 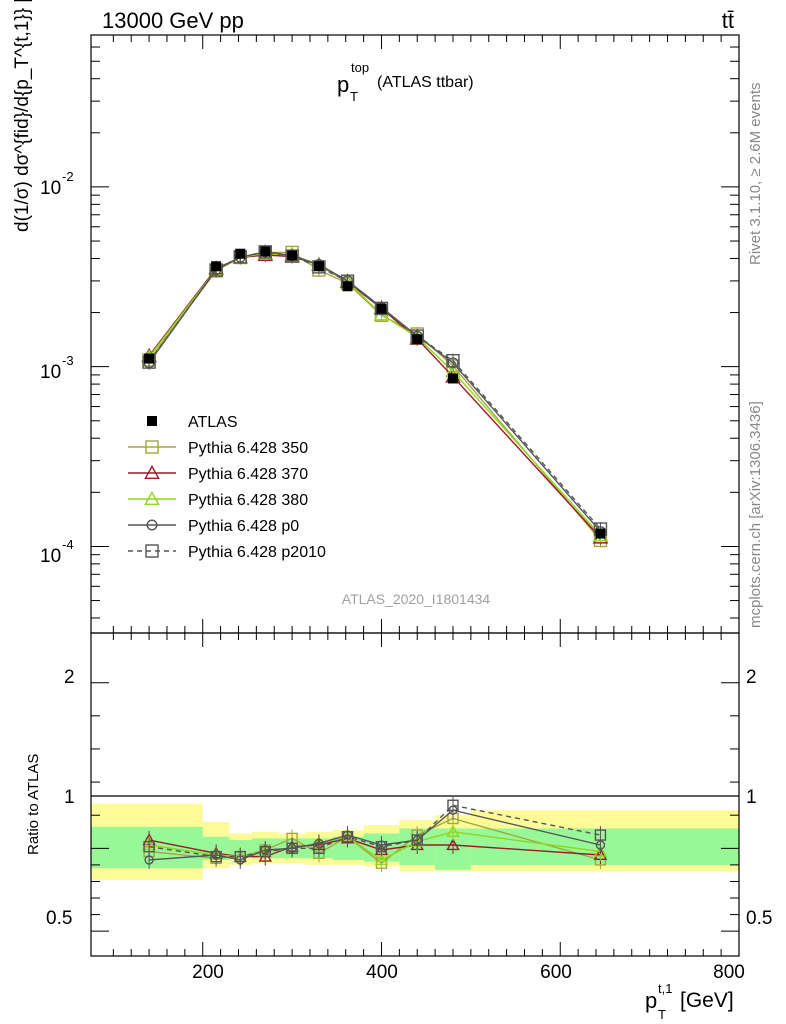 I want to click on xtick-800: 800, so click(x=729, y=972).